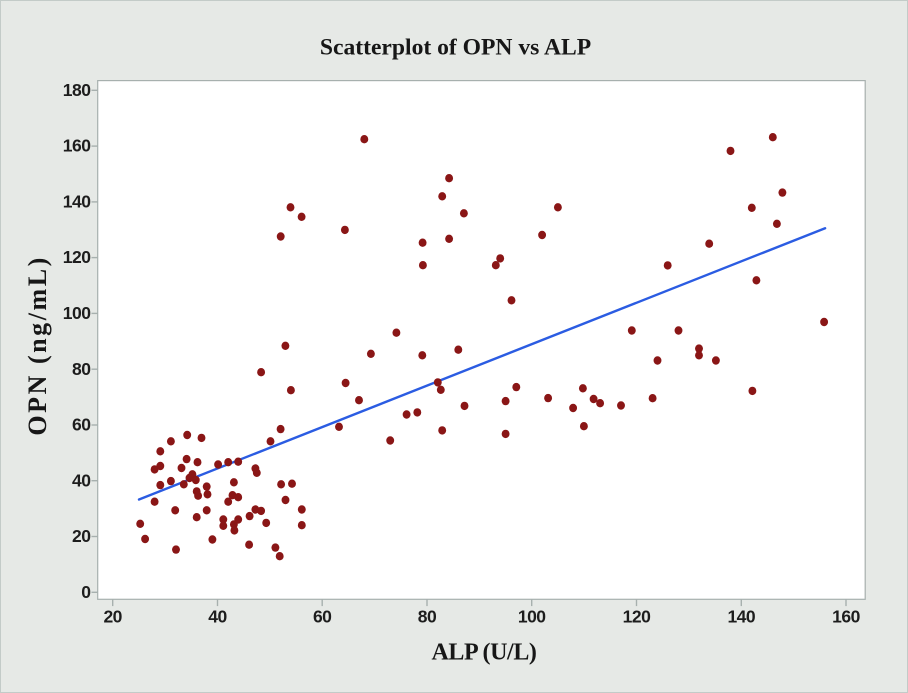 The height and width of the screenshot is (693, 908). I want to click on svg-text: 0, so click(86, 592).